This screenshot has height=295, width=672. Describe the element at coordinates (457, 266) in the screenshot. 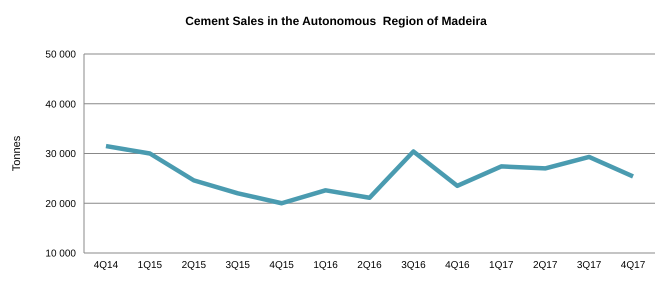

I see `x-tick-label: 4Q16` at that location.